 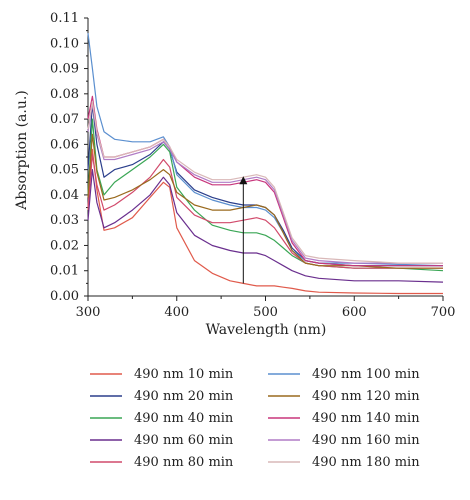 I want to click on x-tick-label: 400, so click(x=176, y=312).